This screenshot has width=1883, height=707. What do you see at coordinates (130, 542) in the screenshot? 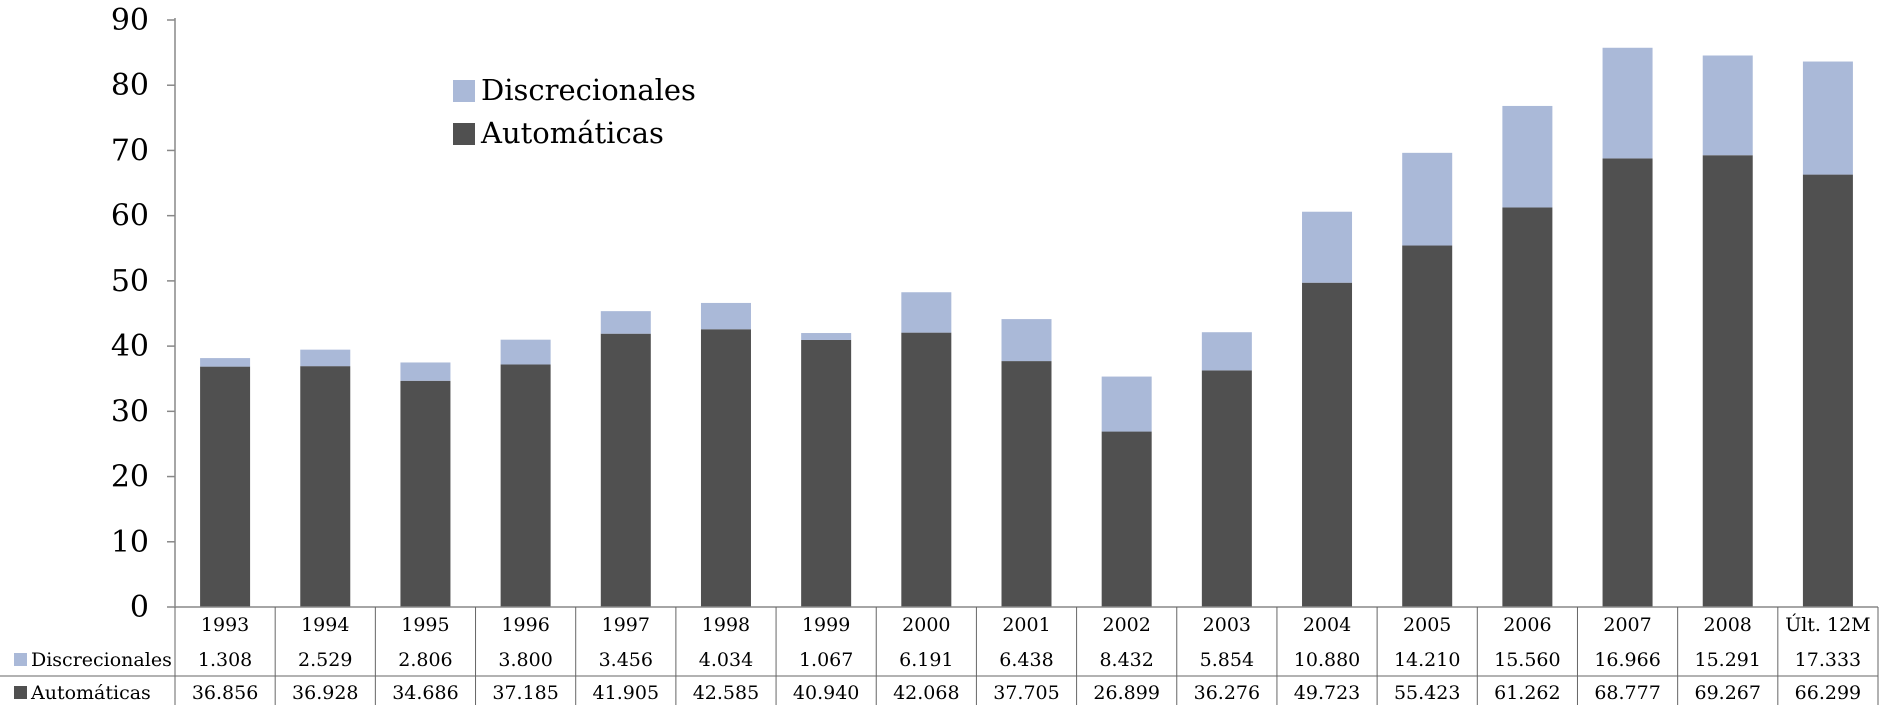
I see `y-tick-label: 10` at bounding box center [130, 542].